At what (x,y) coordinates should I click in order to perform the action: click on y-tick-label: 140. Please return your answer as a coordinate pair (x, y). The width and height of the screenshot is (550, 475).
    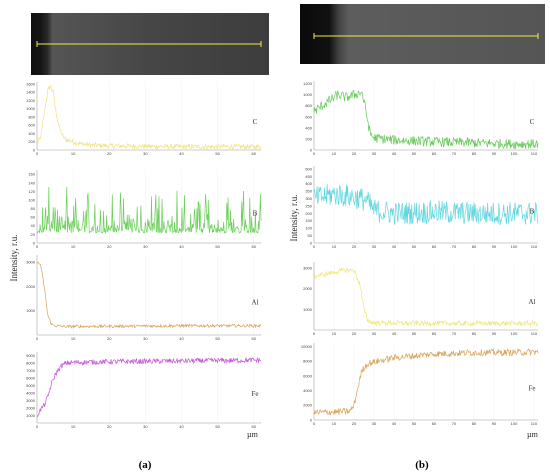
    Looking at the image, I should click on (31, 182).